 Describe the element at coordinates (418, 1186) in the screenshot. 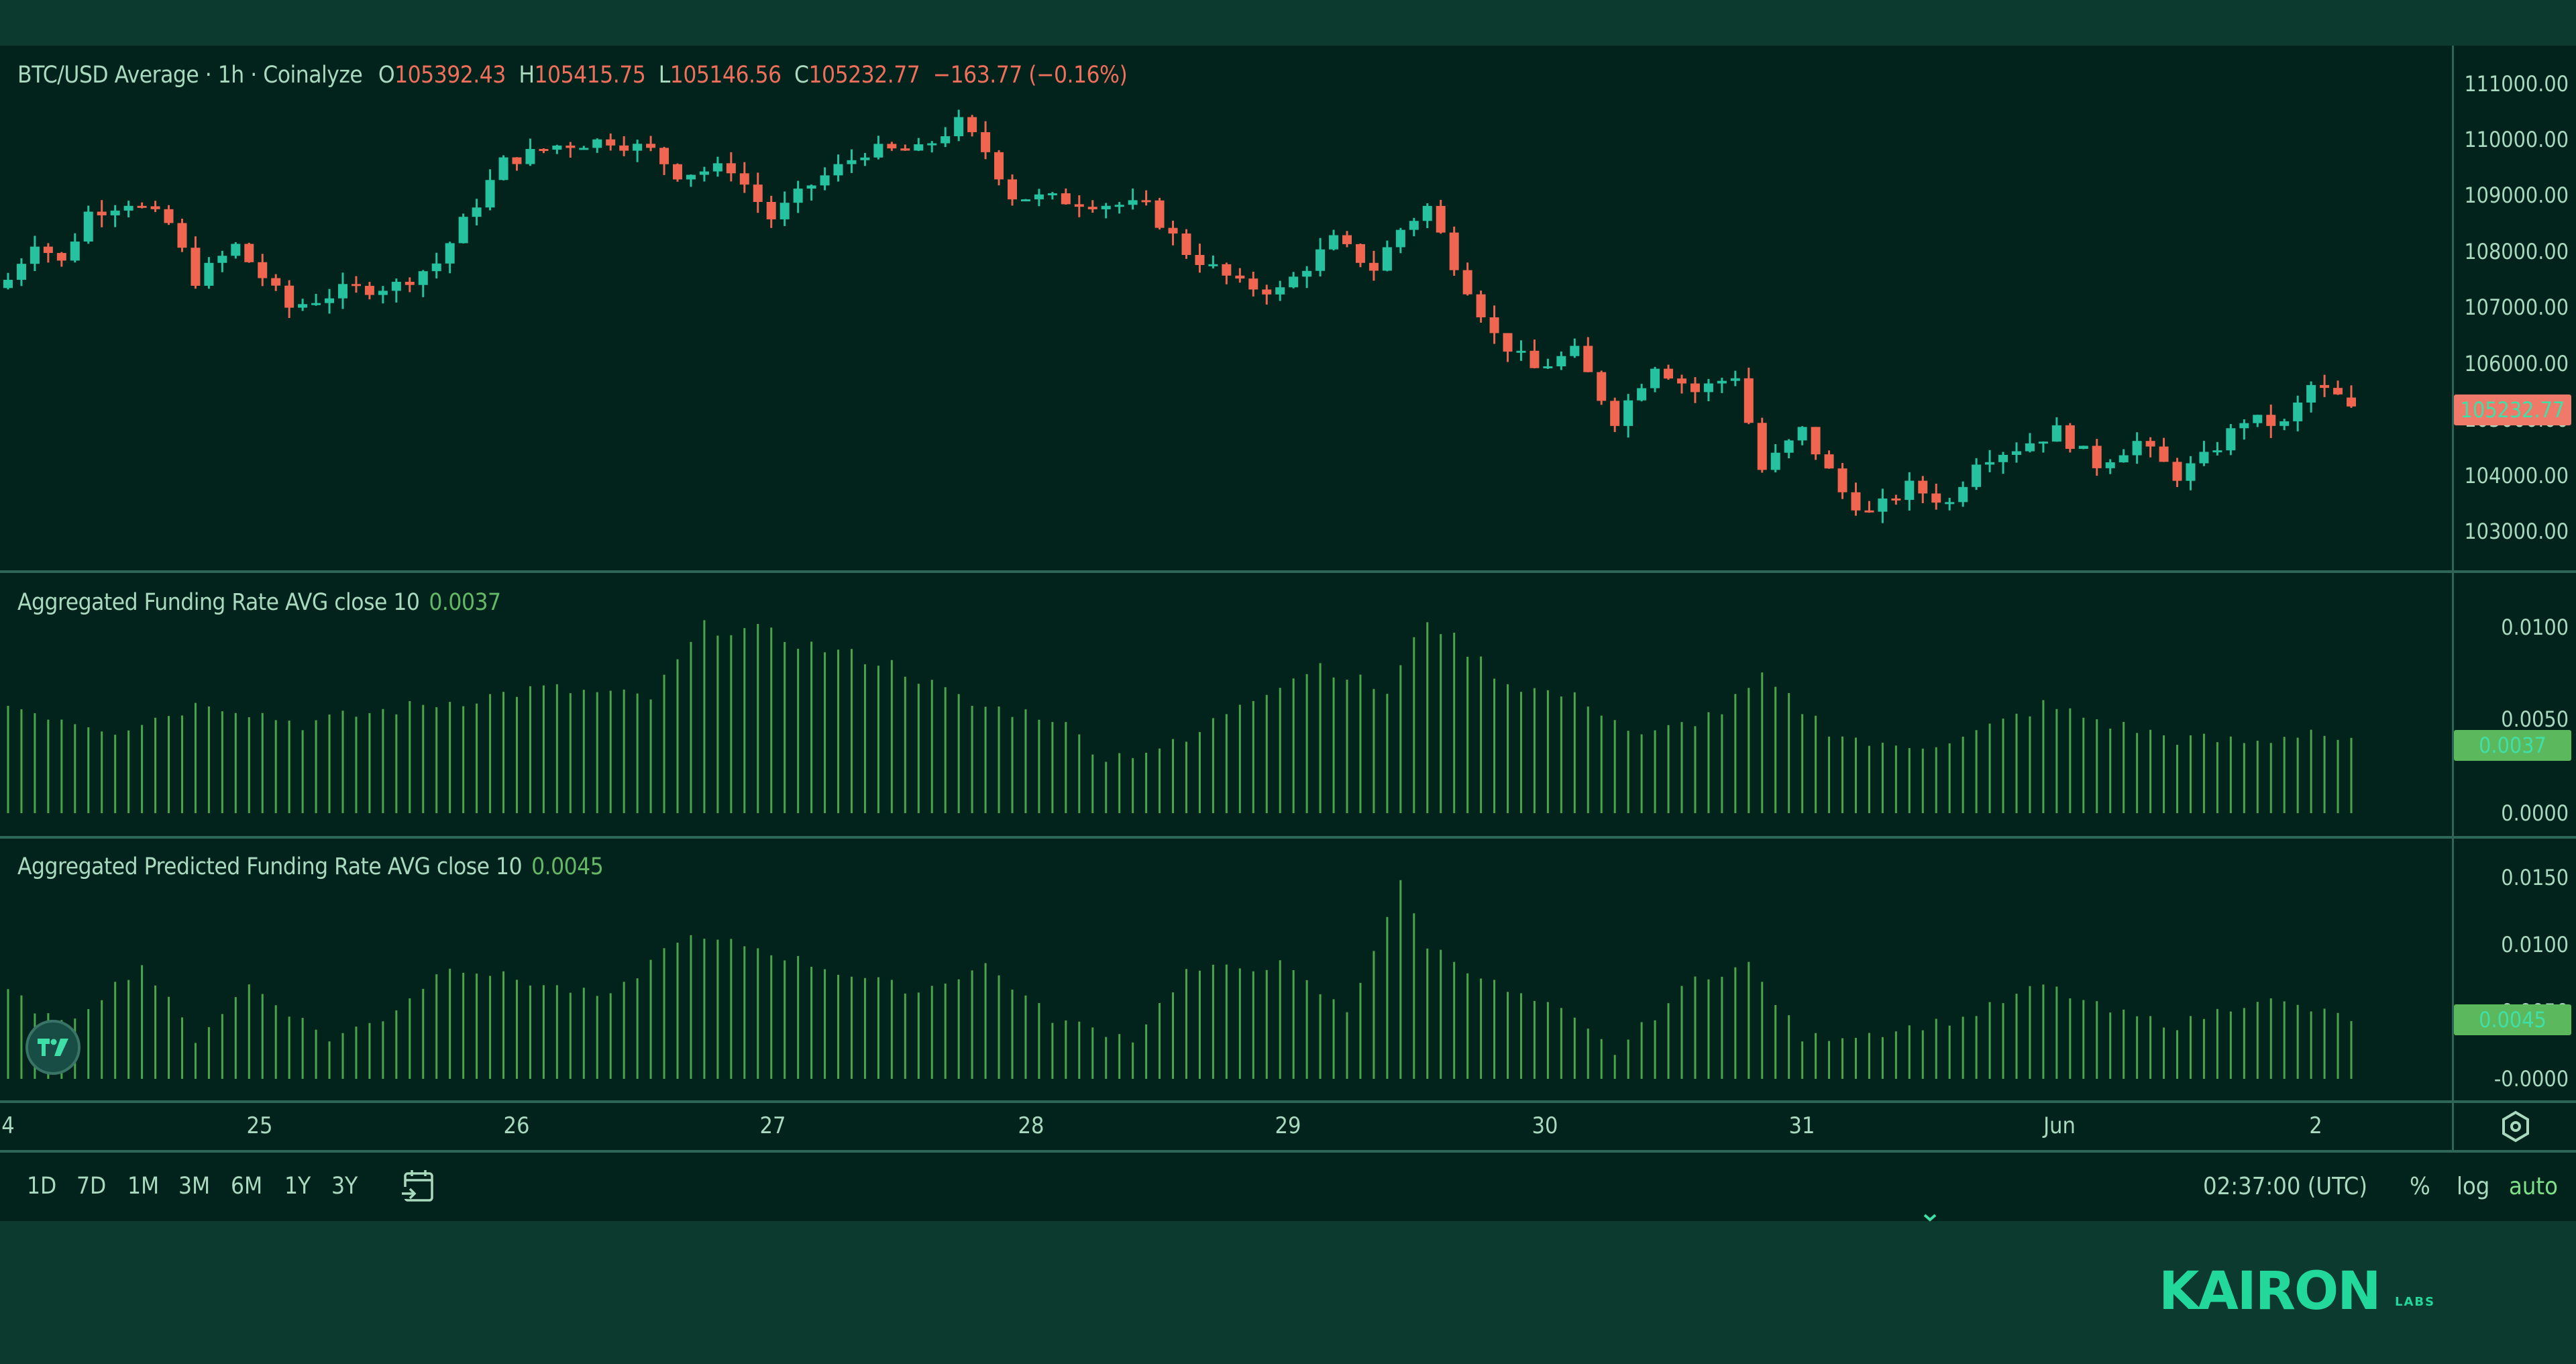

I see `calendar-goto-icon` at that location.